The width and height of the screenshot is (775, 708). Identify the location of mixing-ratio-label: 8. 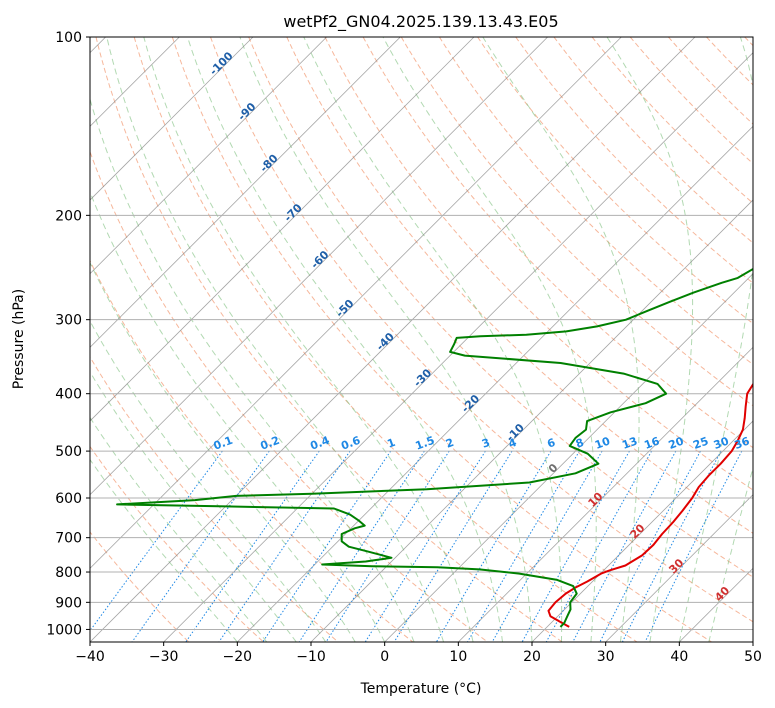
(580, 443).